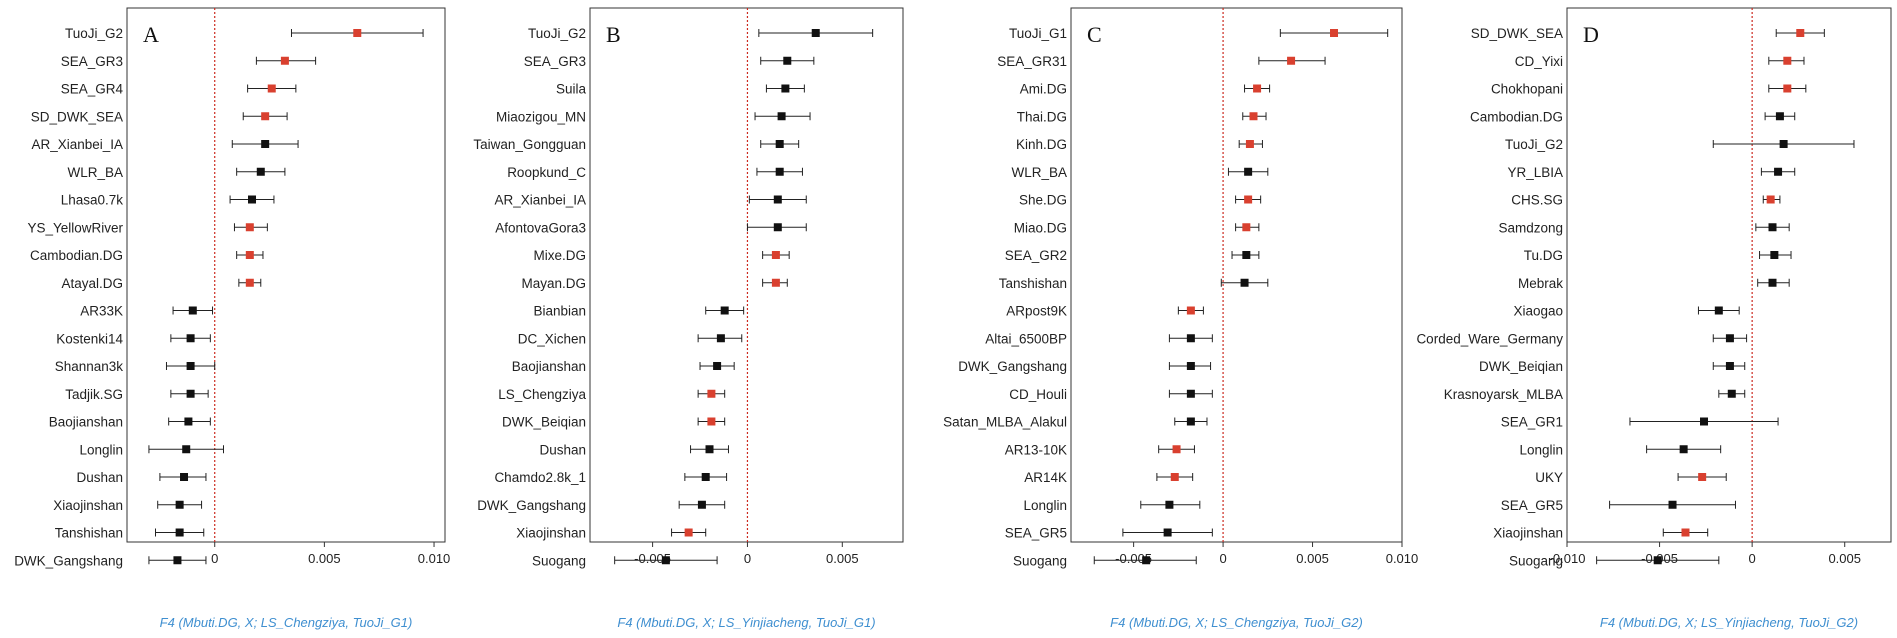  Describe the element at coordinates (1043, 89) in the screenshot. I see `population-label: Ami.DG` at that location.